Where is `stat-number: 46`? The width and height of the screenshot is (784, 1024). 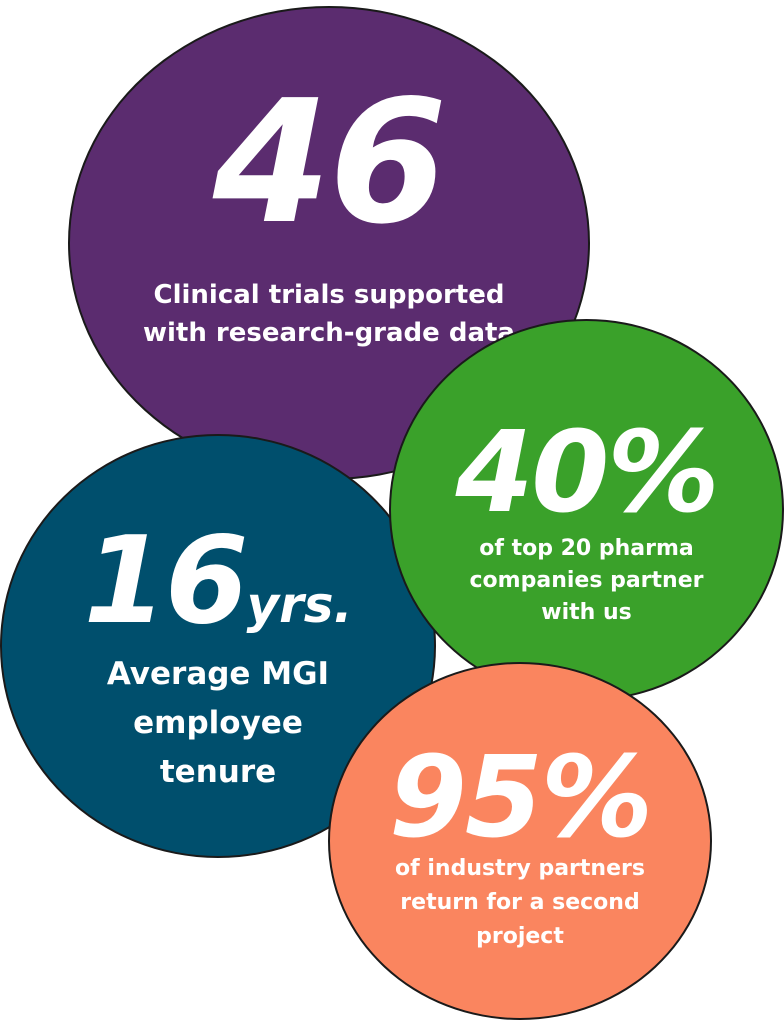
stat-number: 46 is located at coordinates (329, 163).